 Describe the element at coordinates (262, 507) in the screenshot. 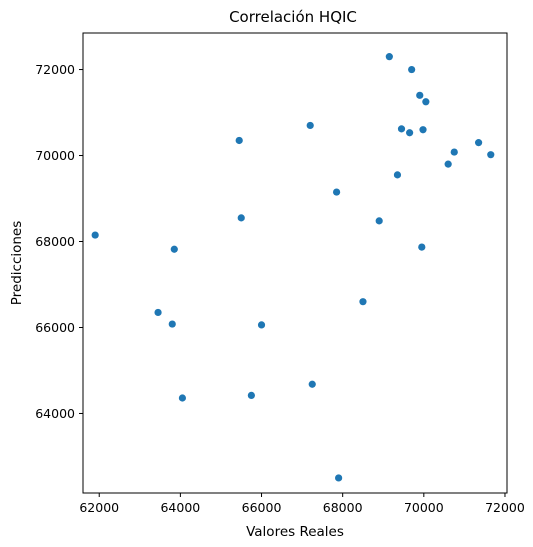

I see `x-tick-label: 66000` at that location.